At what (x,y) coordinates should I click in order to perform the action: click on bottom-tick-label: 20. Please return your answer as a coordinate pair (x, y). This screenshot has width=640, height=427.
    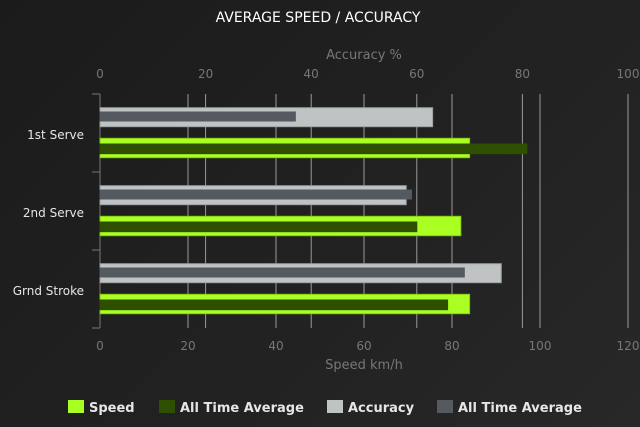
    Looking at the image, I should click on (187, 346).